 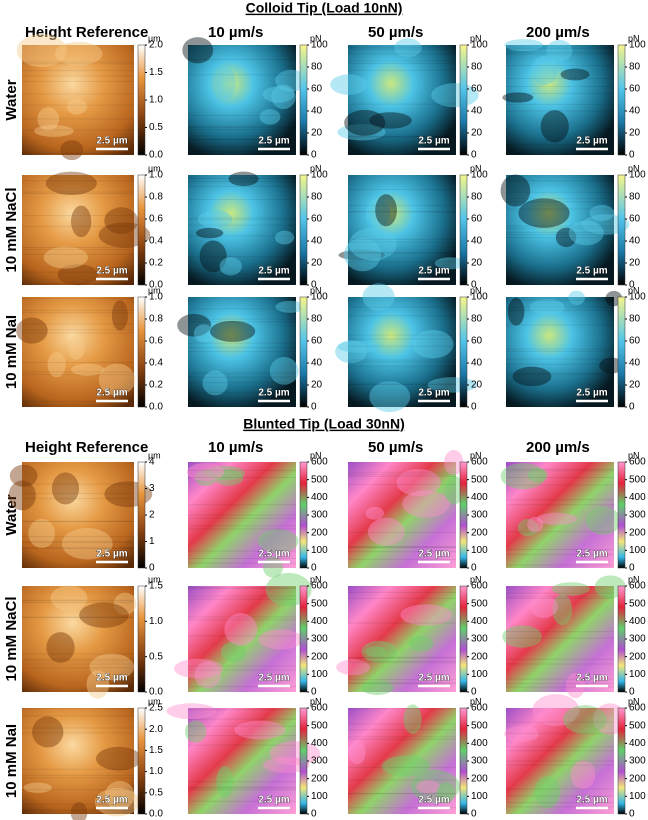 I want to click on section-title: Colloid Tip (Load 10nN), so click(x=324, y=8).